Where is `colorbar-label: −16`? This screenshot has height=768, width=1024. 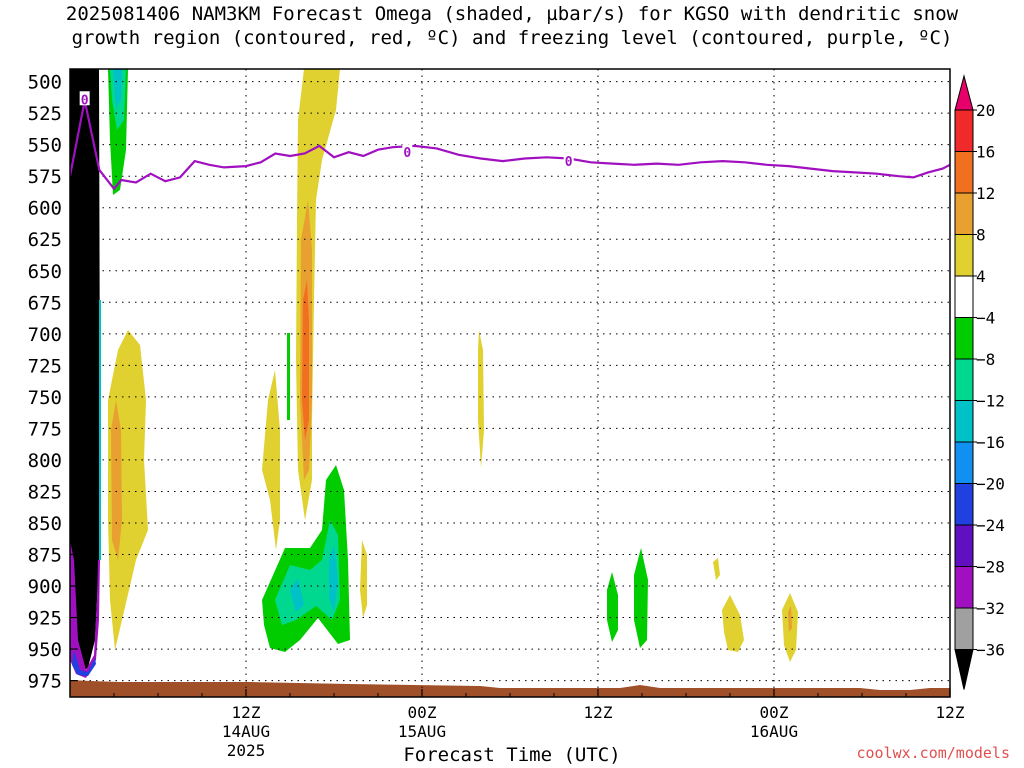
colorbar-label: −16 is located at coordinates (990, 442).